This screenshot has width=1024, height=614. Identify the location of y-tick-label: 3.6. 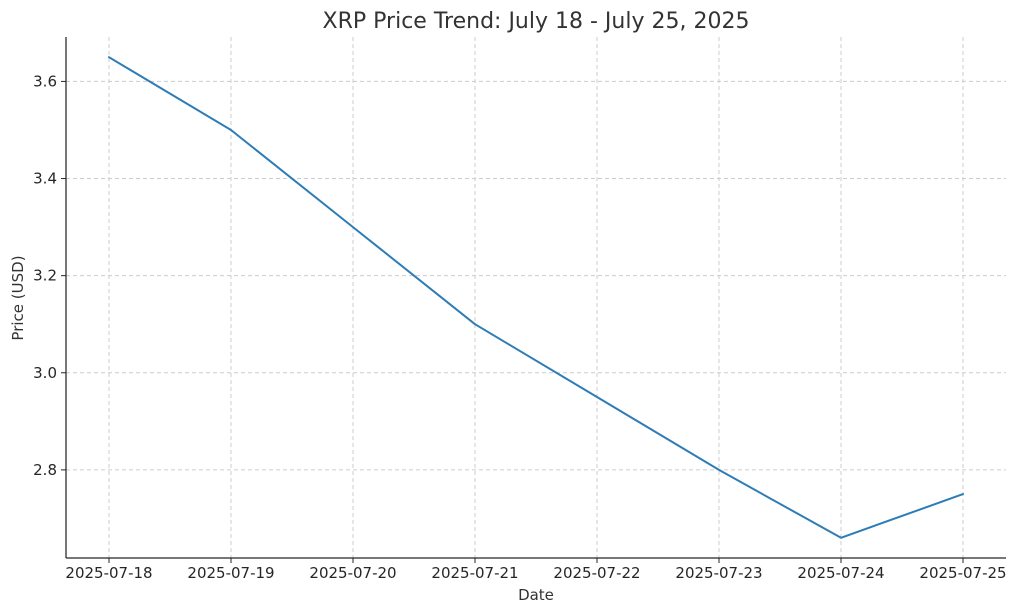
(45, 81).